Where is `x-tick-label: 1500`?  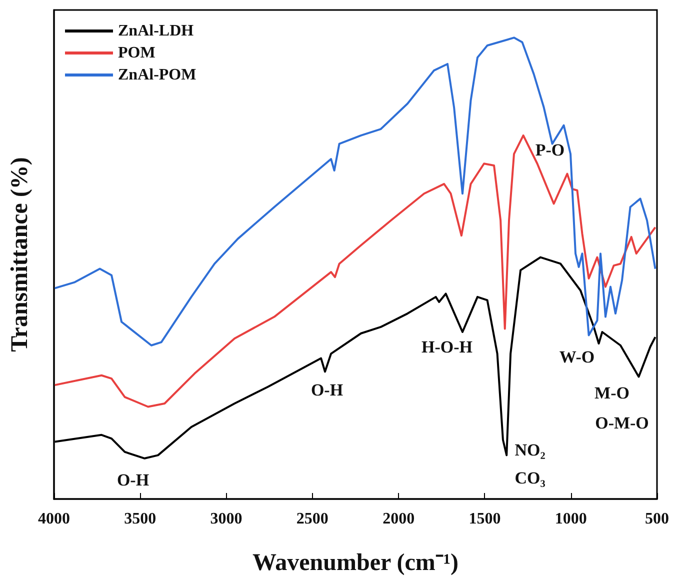
x-tick-label: 1500 is located at coordinates (484, 519).